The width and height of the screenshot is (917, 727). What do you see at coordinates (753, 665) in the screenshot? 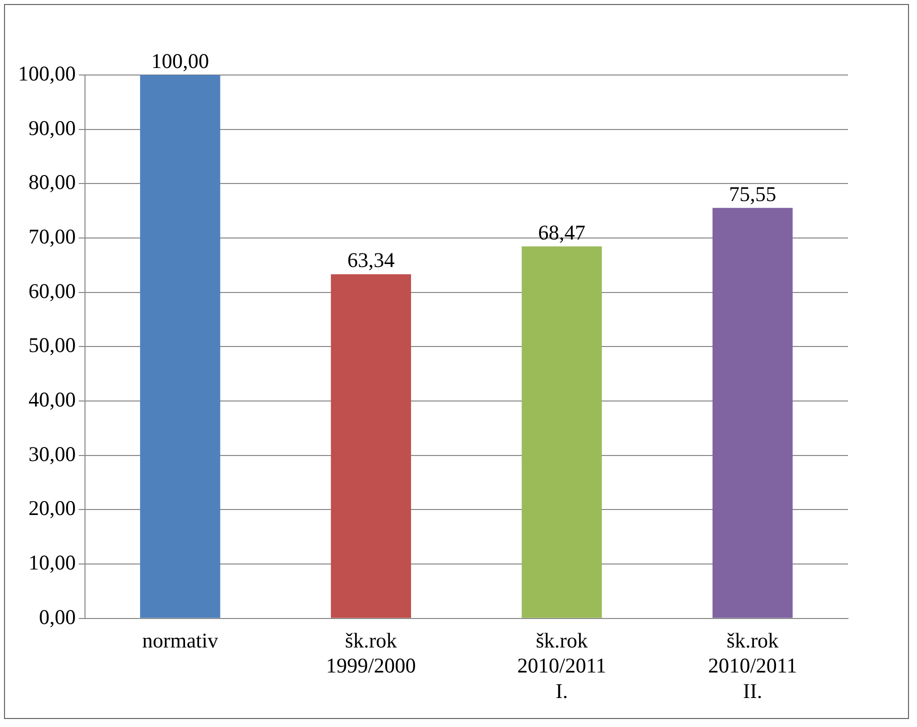
I see `x-tick-label: šk.rok 2010/2011 II.` at bounding box center [753, 665].